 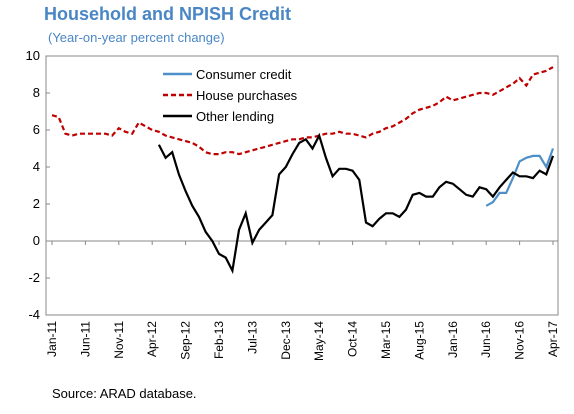 What do you see at coordinates (252, 337) in the screenshot?
I see `x-tick-label: Jul-13` at bounding box center [252, 337].